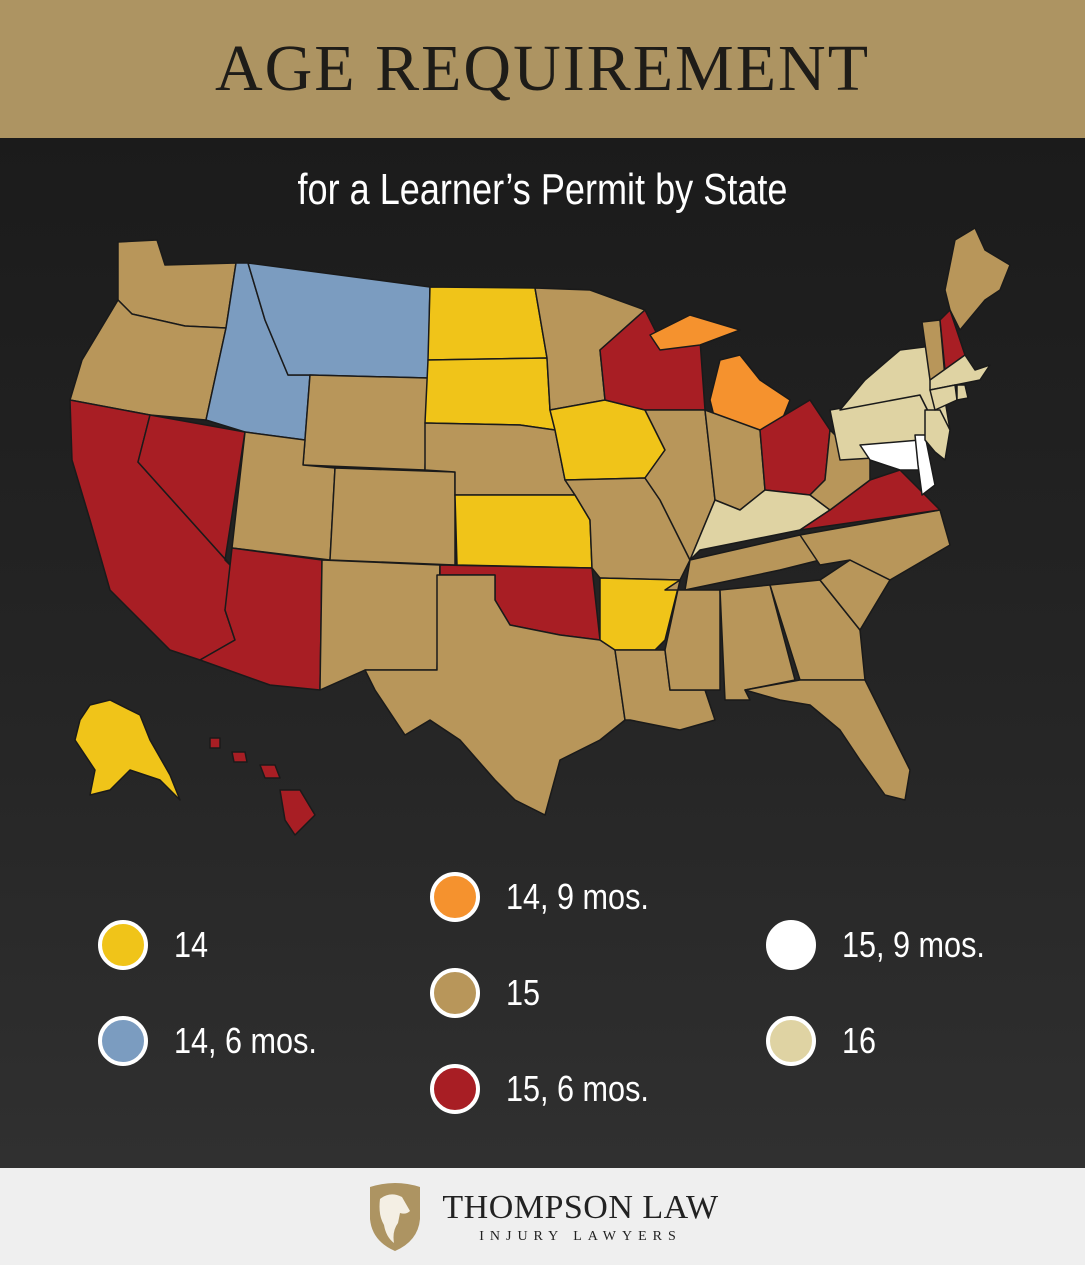  Describe the element at coordinates (824, 1041) in the screenshot. I see `legend-item-16: 16` at that location.